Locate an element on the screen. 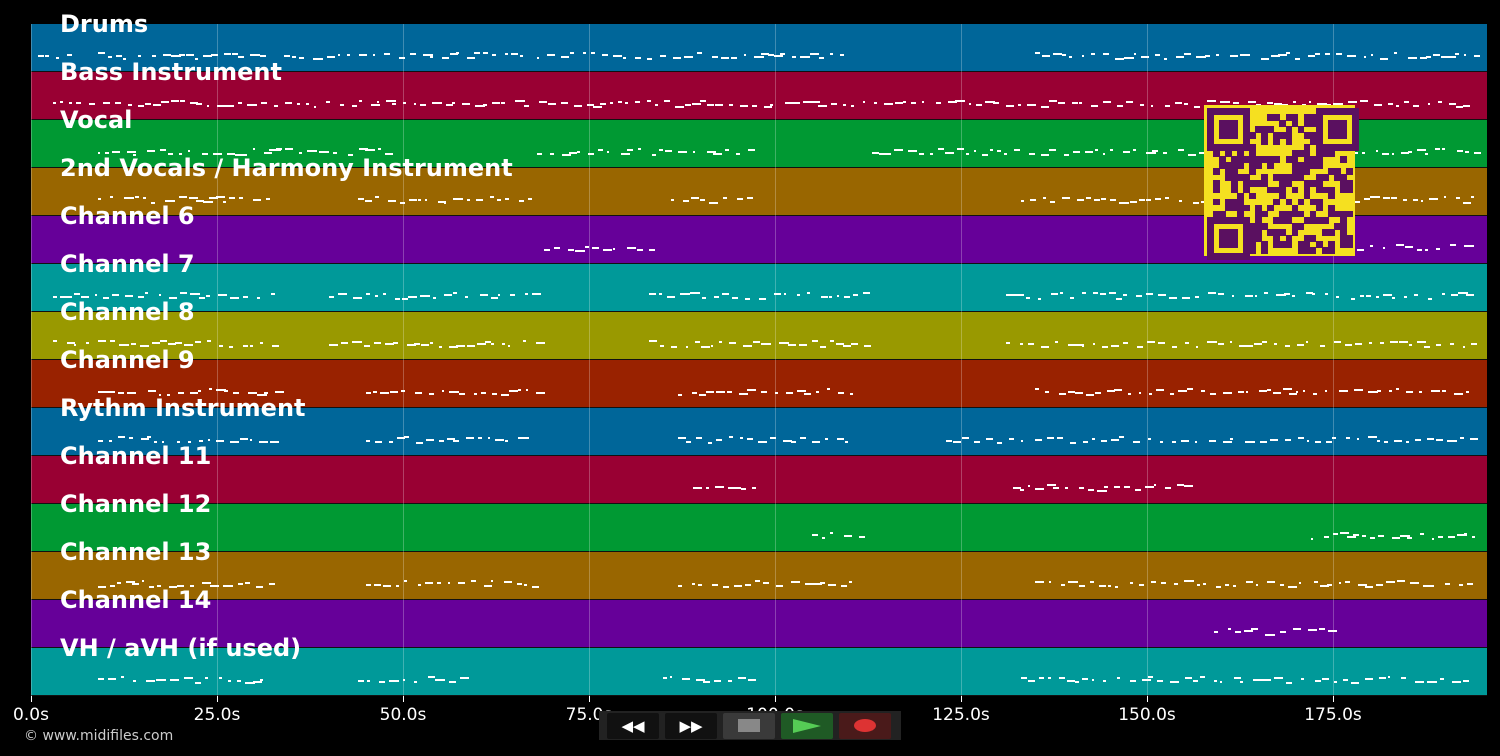 Image resolution: width=1500 pixels, height=756 pixels. play-button is located at coordinates (807, 725).